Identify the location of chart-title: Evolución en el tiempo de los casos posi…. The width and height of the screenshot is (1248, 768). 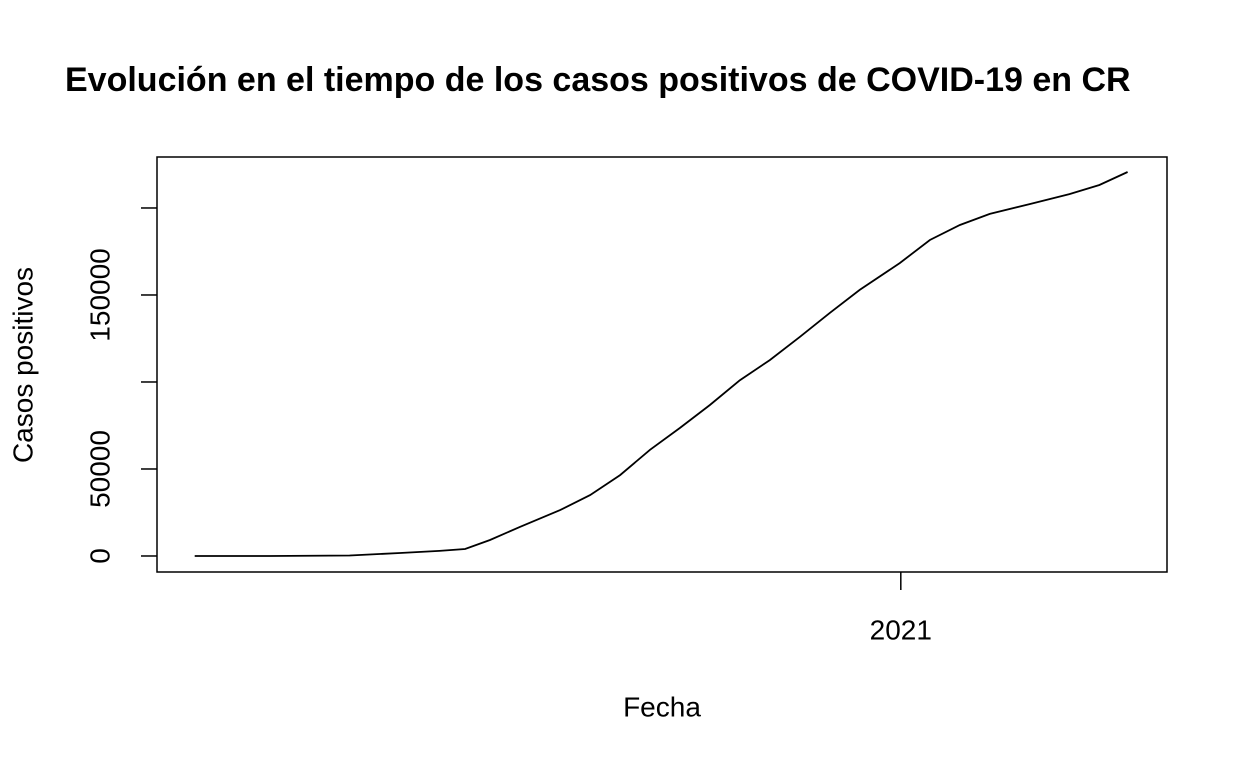
(598, 80).